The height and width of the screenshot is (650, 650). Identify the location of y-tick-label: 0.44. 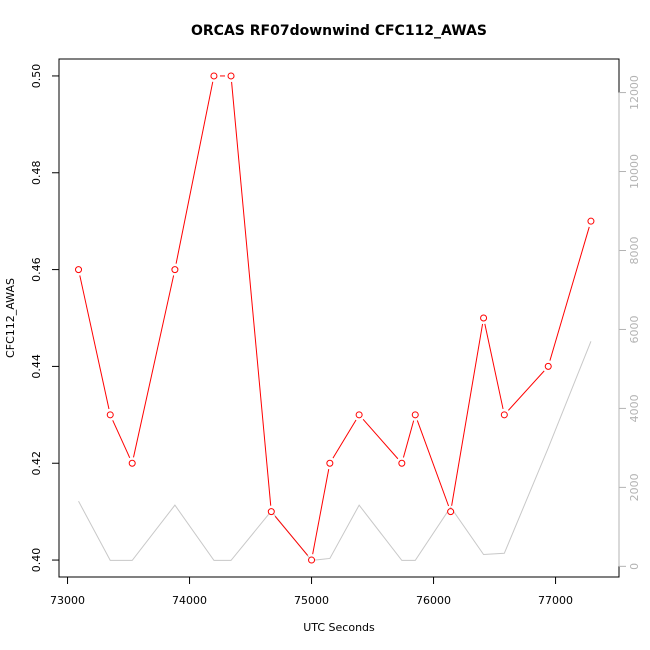
(36, 366).